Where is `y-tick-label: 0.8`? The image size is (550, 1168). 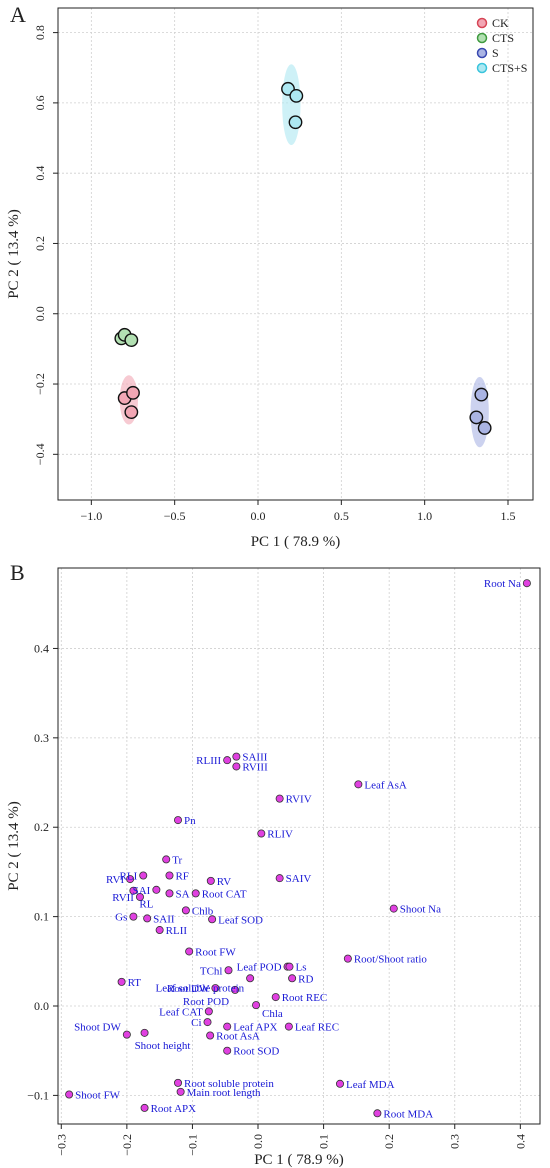
y-tick-label: 0.8 is located at coordinates (40, 32).